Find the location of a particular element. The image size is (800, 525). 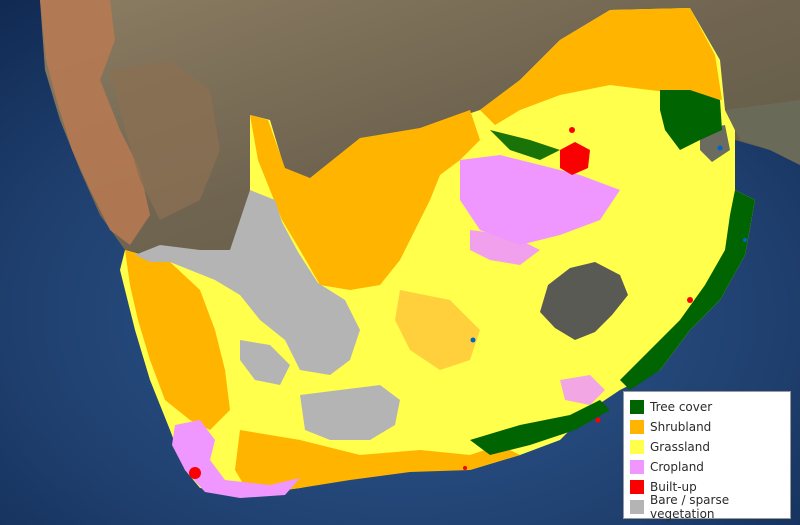

legend-item: Shrubland is located at coordinates (707, 427).